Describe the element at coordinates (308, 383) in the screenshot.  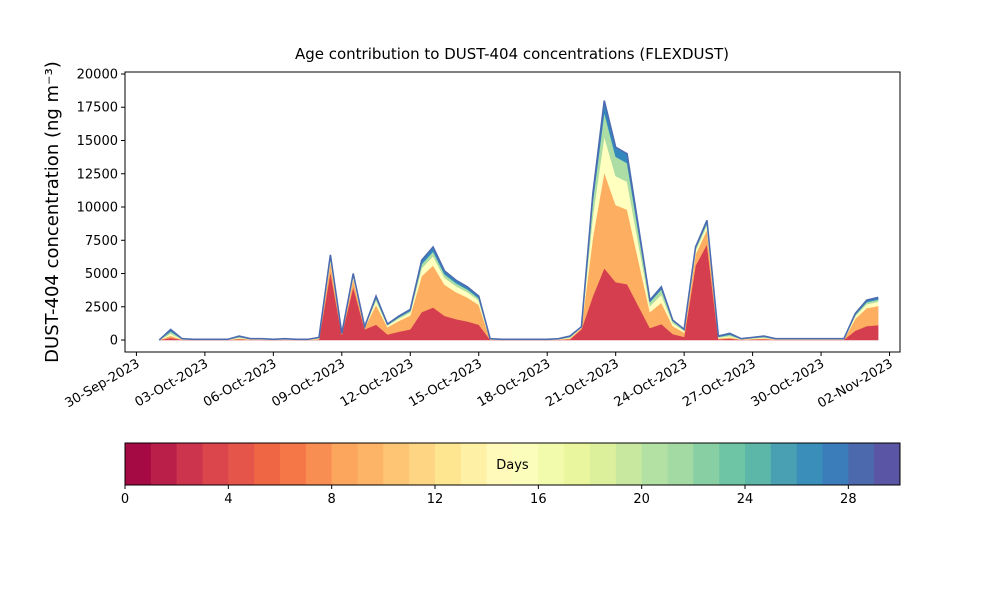
I see `x-tick-label: 09-Oct-2023` at that location.